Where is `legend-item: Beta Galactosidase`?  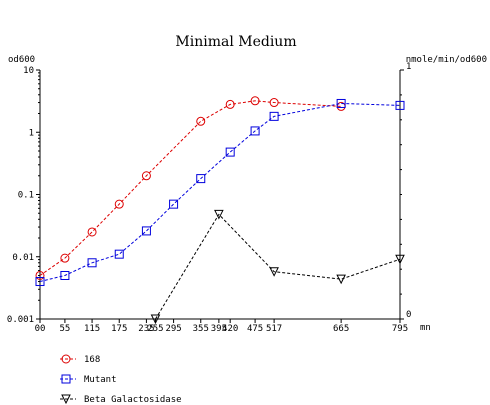 legend-item: Beta Galactosidase is located at coordinates (121, 399).